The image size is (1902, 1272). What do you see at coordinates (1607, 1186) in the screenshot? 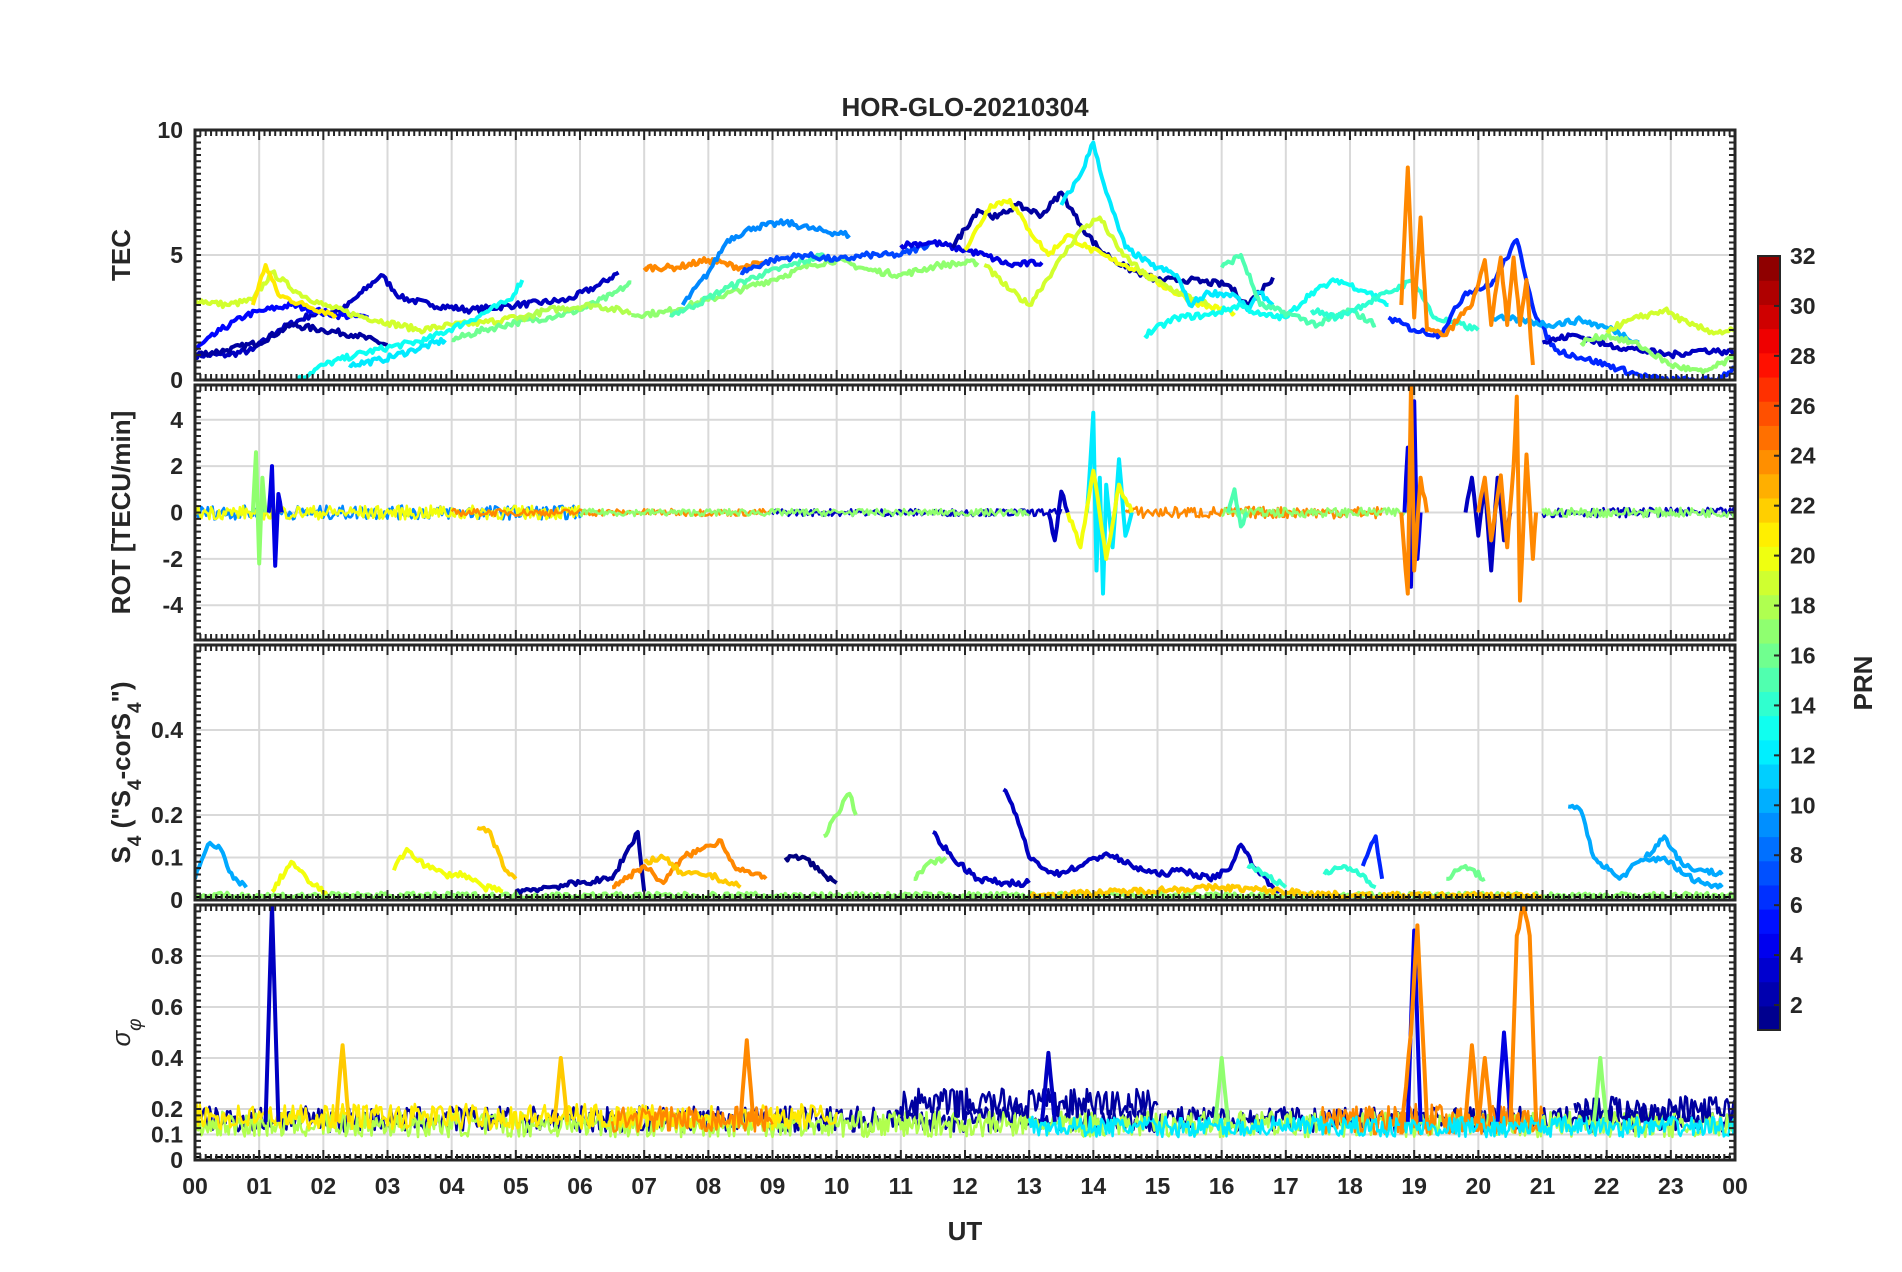
I see `x-tick-label: 22` at bounding box center [1607, 1186].